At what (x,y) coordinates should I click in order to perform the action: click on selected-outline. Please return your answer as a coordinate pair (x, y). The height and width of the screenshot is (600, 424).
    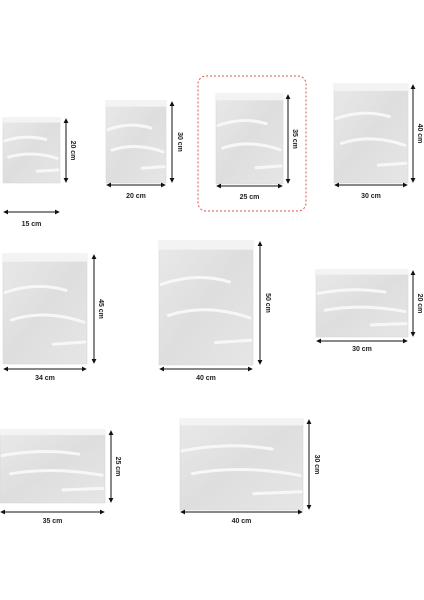
    Looking at the image, I should click on (252, 143).